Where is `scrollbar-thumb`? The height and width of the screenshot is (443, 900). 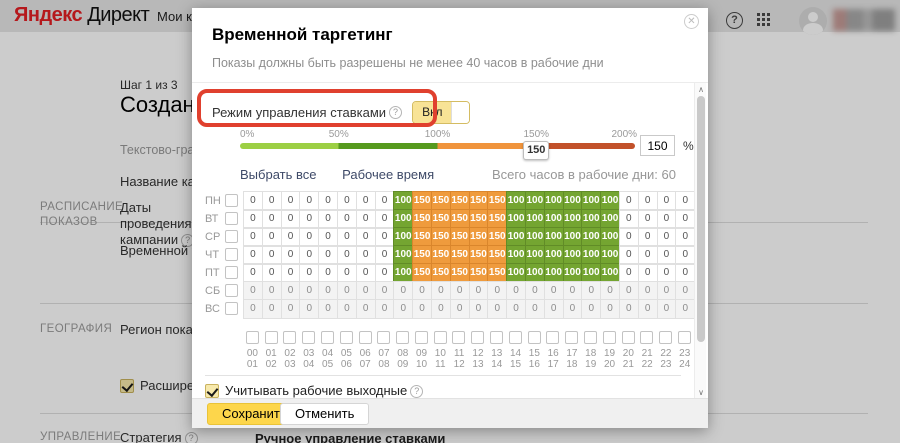 scrollbar-thumb is located at coordinates (701, 219).